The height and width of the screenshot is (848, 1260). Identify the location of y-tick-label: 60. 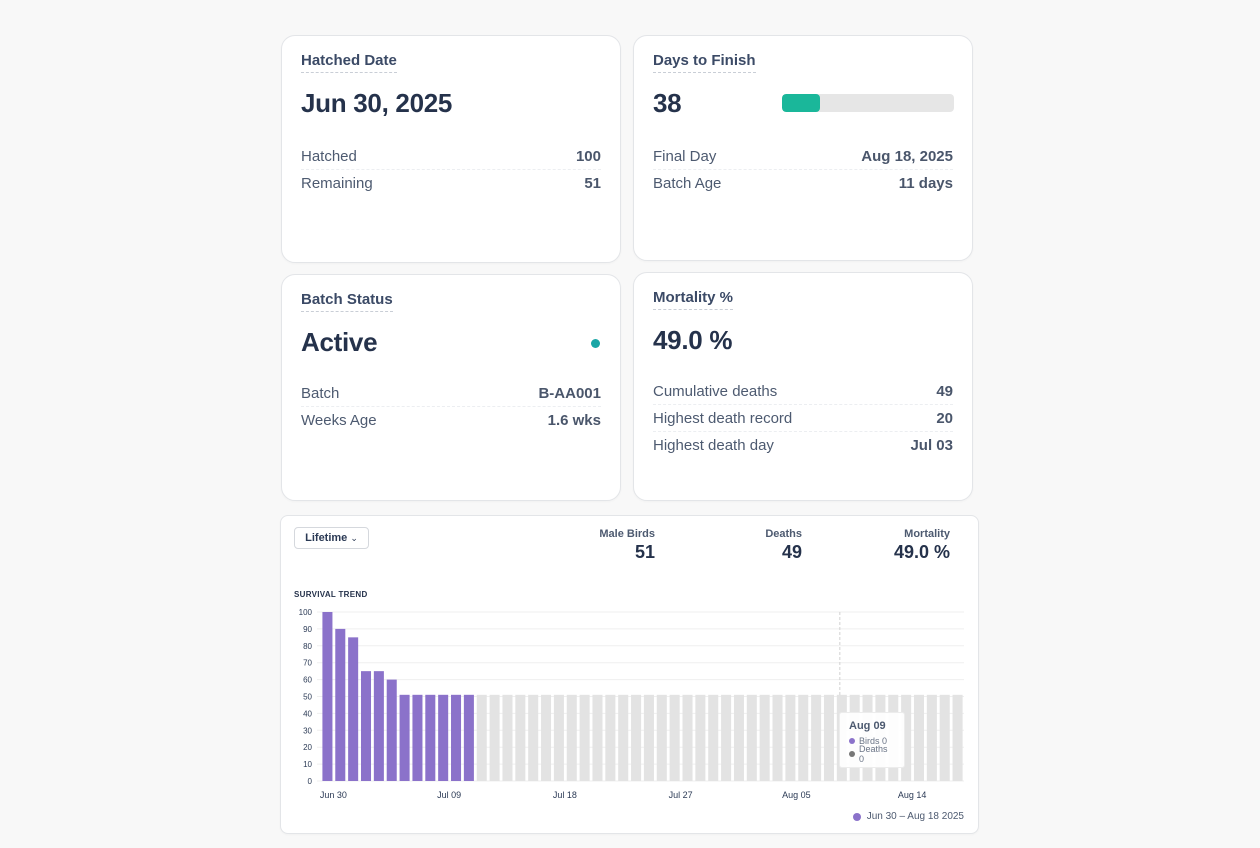
(307, 680).